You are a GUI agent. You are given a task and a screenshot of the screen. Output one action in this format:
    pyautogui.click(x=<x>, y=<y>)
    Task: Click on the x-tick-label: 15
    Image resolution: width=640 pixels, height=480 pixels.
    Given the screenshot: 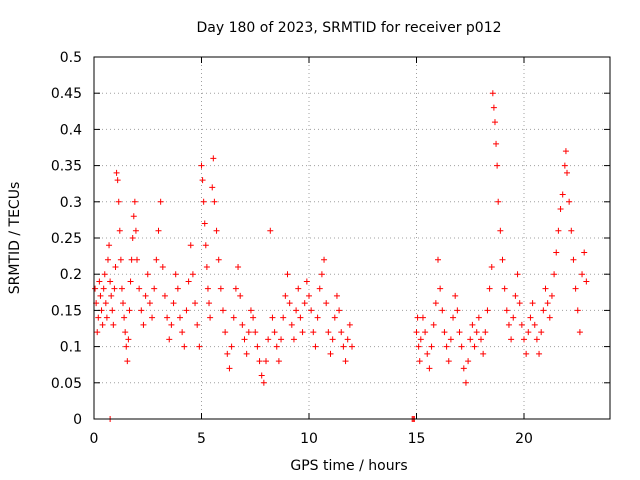 What is the action you would take?
    pyautogui.click(x=417, y=439)
    